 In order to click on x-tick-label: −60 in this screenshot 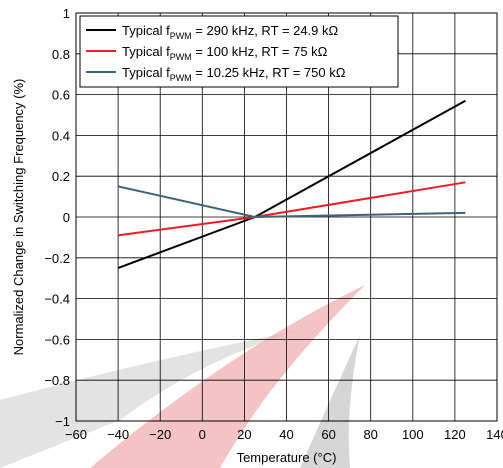, I will do `click(76, 434)`.